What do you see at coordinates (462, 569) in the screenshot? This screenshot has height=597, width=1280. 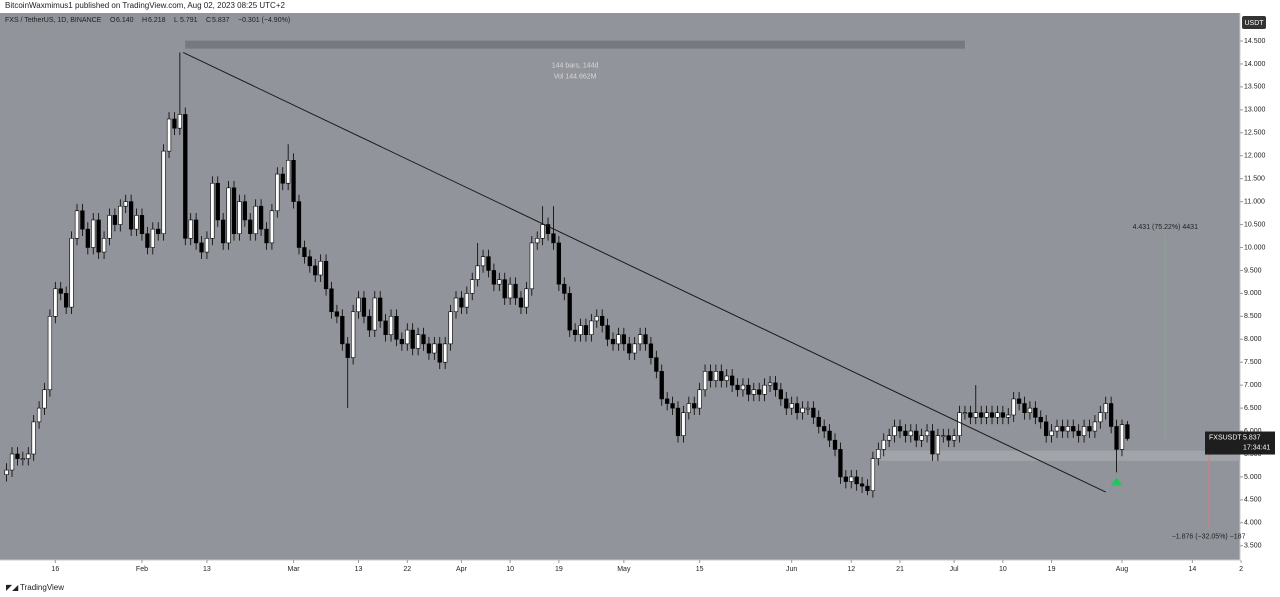 I see `x-tick-label: Apr` at bounding box center [462, 569].